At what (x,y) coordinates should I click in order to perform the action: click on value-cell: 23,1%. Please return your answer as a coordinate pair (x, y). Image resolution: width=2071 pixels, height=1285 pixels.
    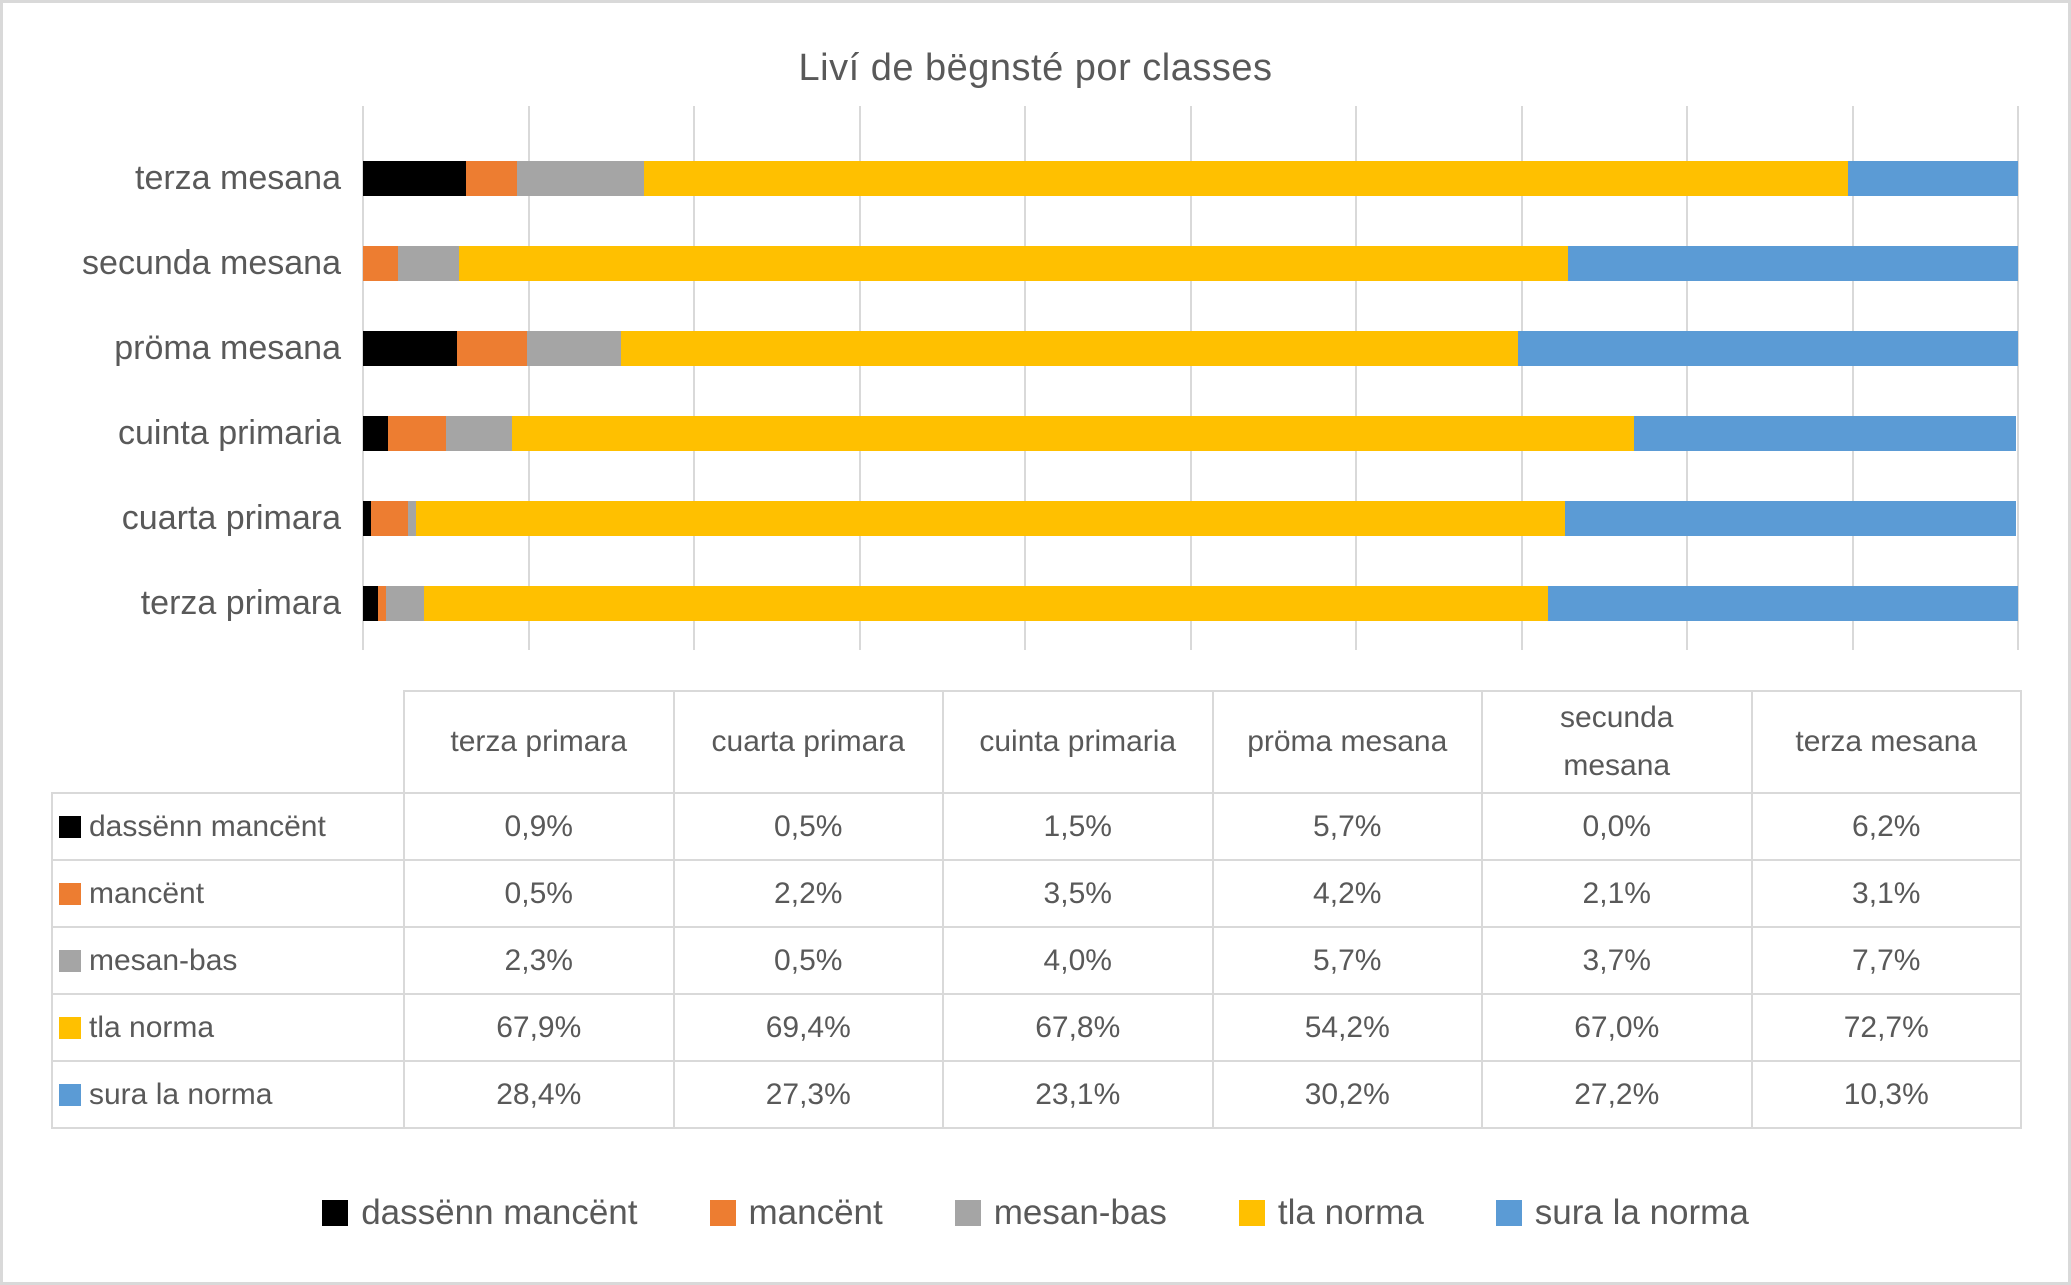
    Looking at the image, I should click on (1078, 1094).